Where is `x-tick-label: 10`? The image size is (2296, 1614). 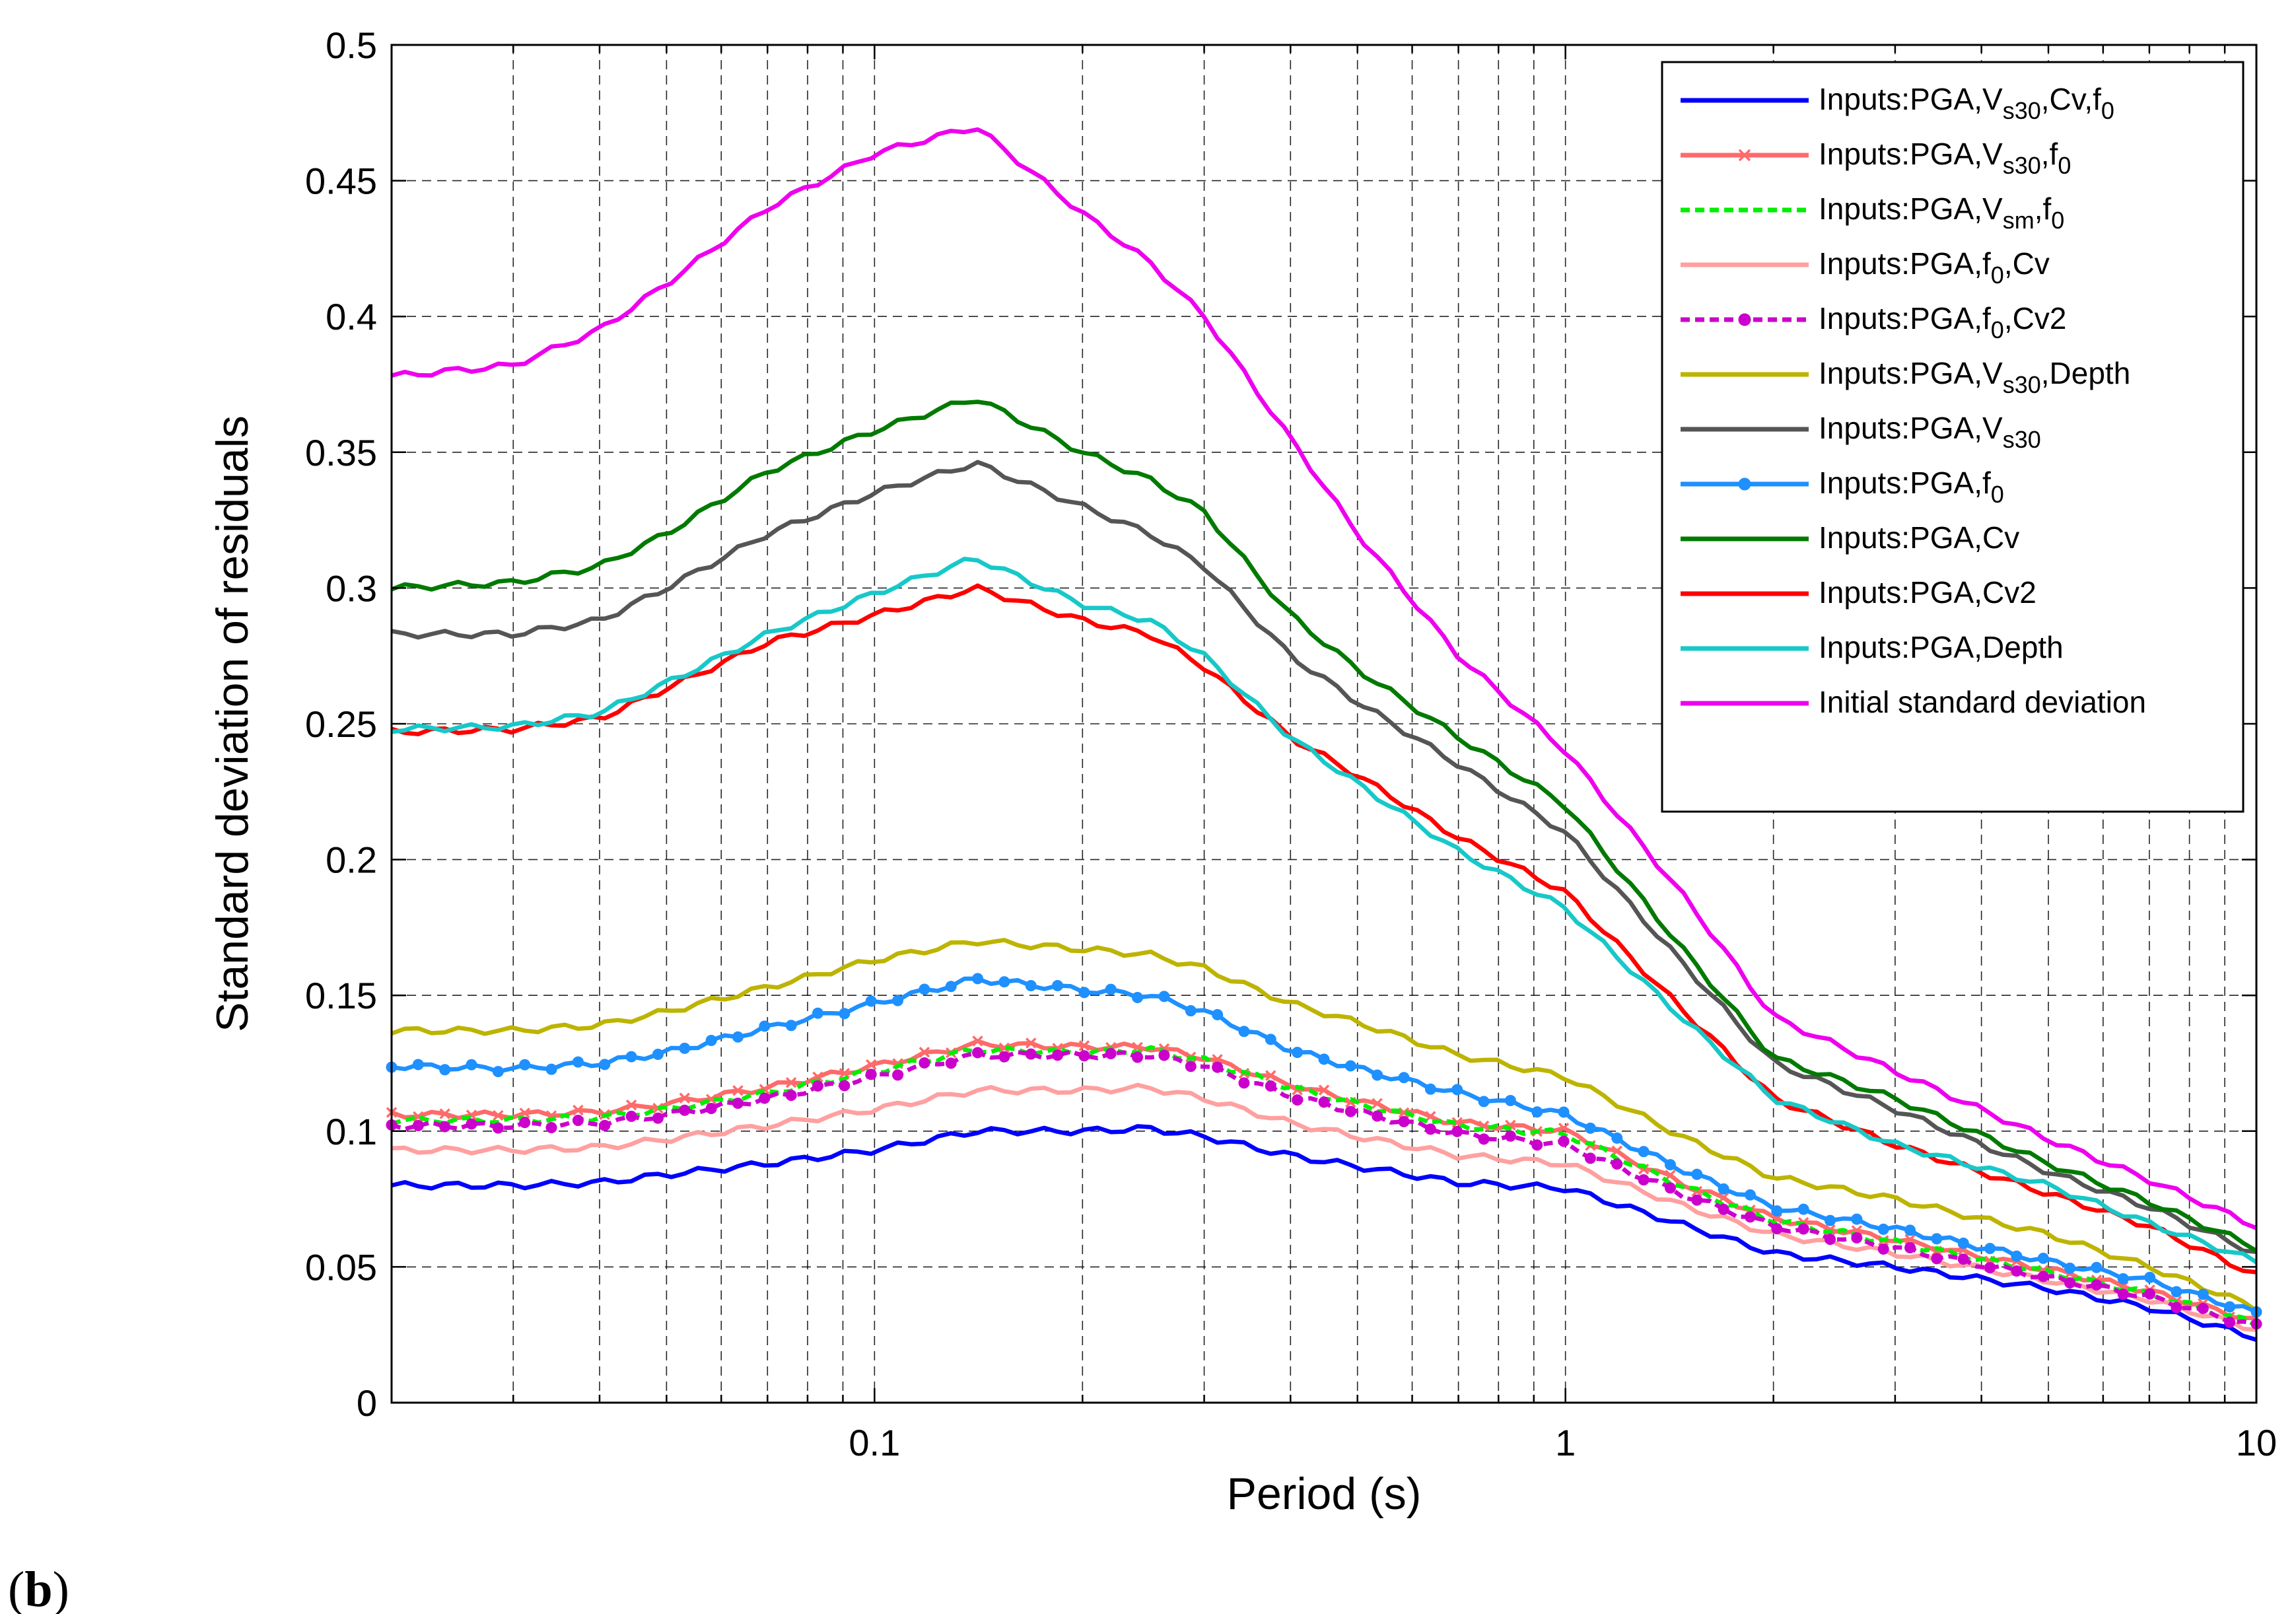 x-tick-label: 10 is located at coordinates (2256, 1442).